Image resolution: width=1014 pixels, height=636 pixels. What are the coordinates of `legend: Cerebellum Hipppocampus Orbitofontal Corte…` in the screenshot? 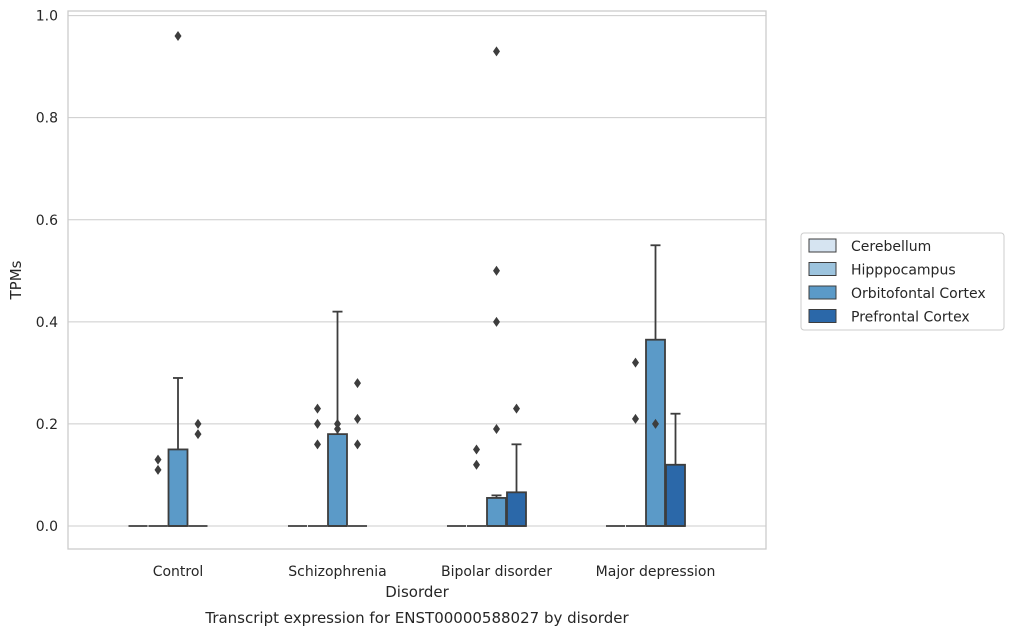 It's located at (902, 281).